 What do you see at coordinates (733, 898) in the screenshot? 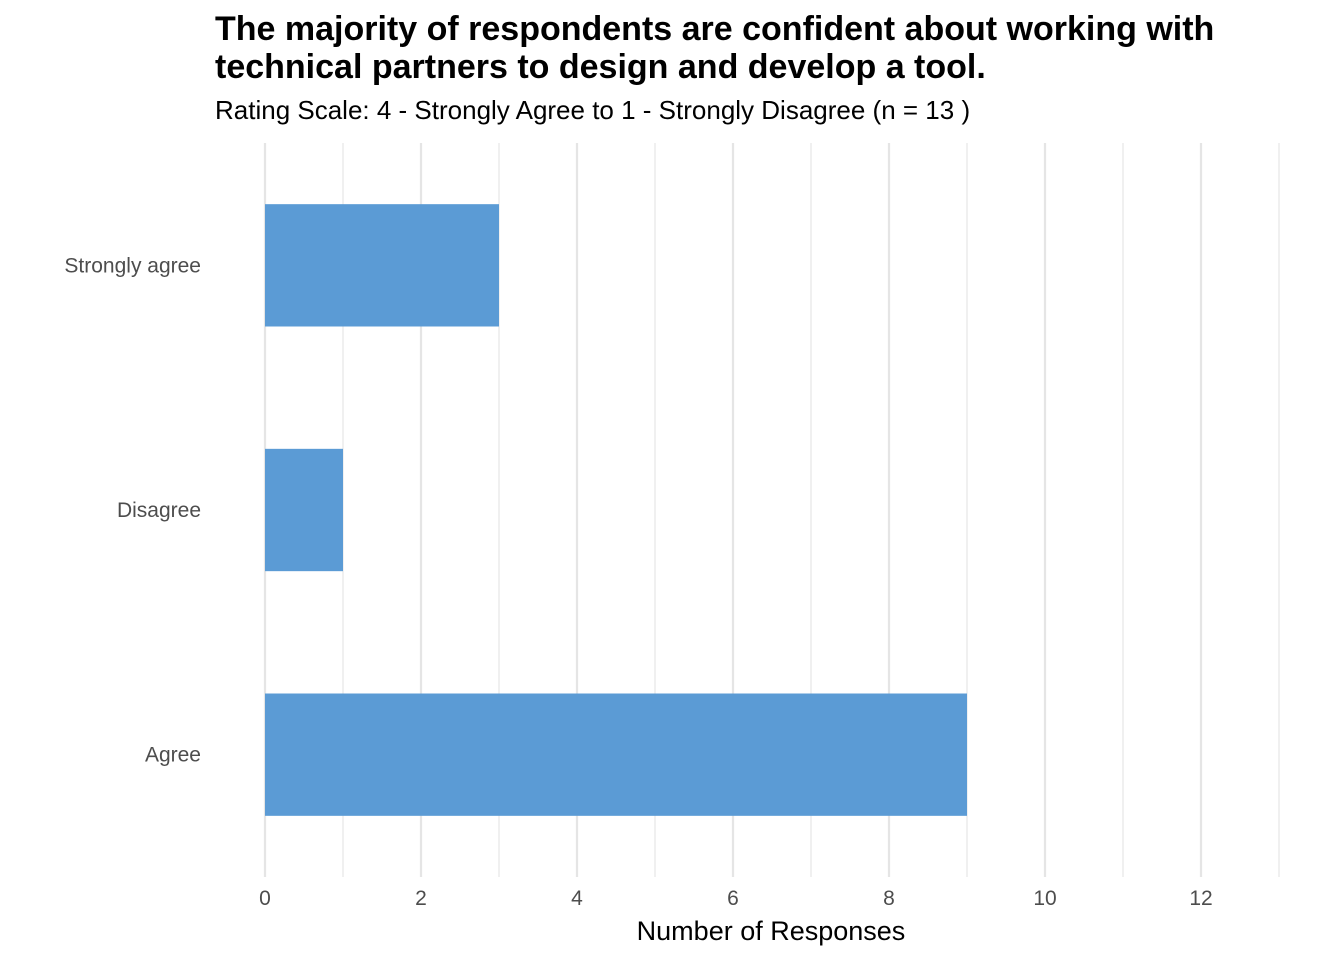
I see `x-tick-label: 6` at bounding box center [733, 898].